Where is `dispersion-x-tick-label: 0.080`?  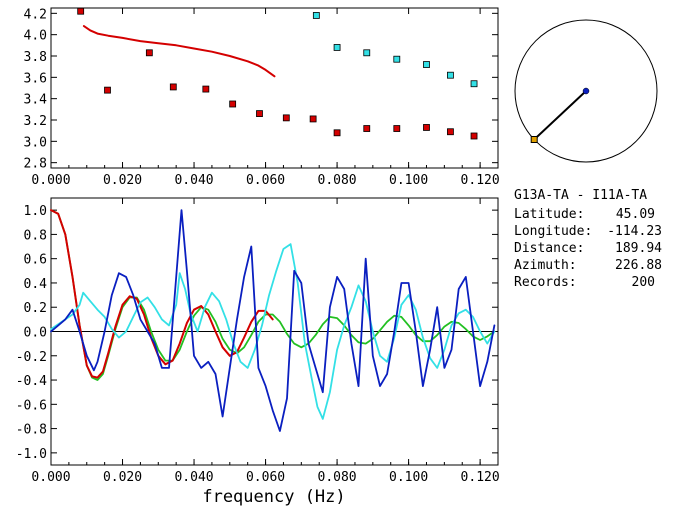 dispersion-x-tick-label: 0.080 is located at coordinates (337, 180).